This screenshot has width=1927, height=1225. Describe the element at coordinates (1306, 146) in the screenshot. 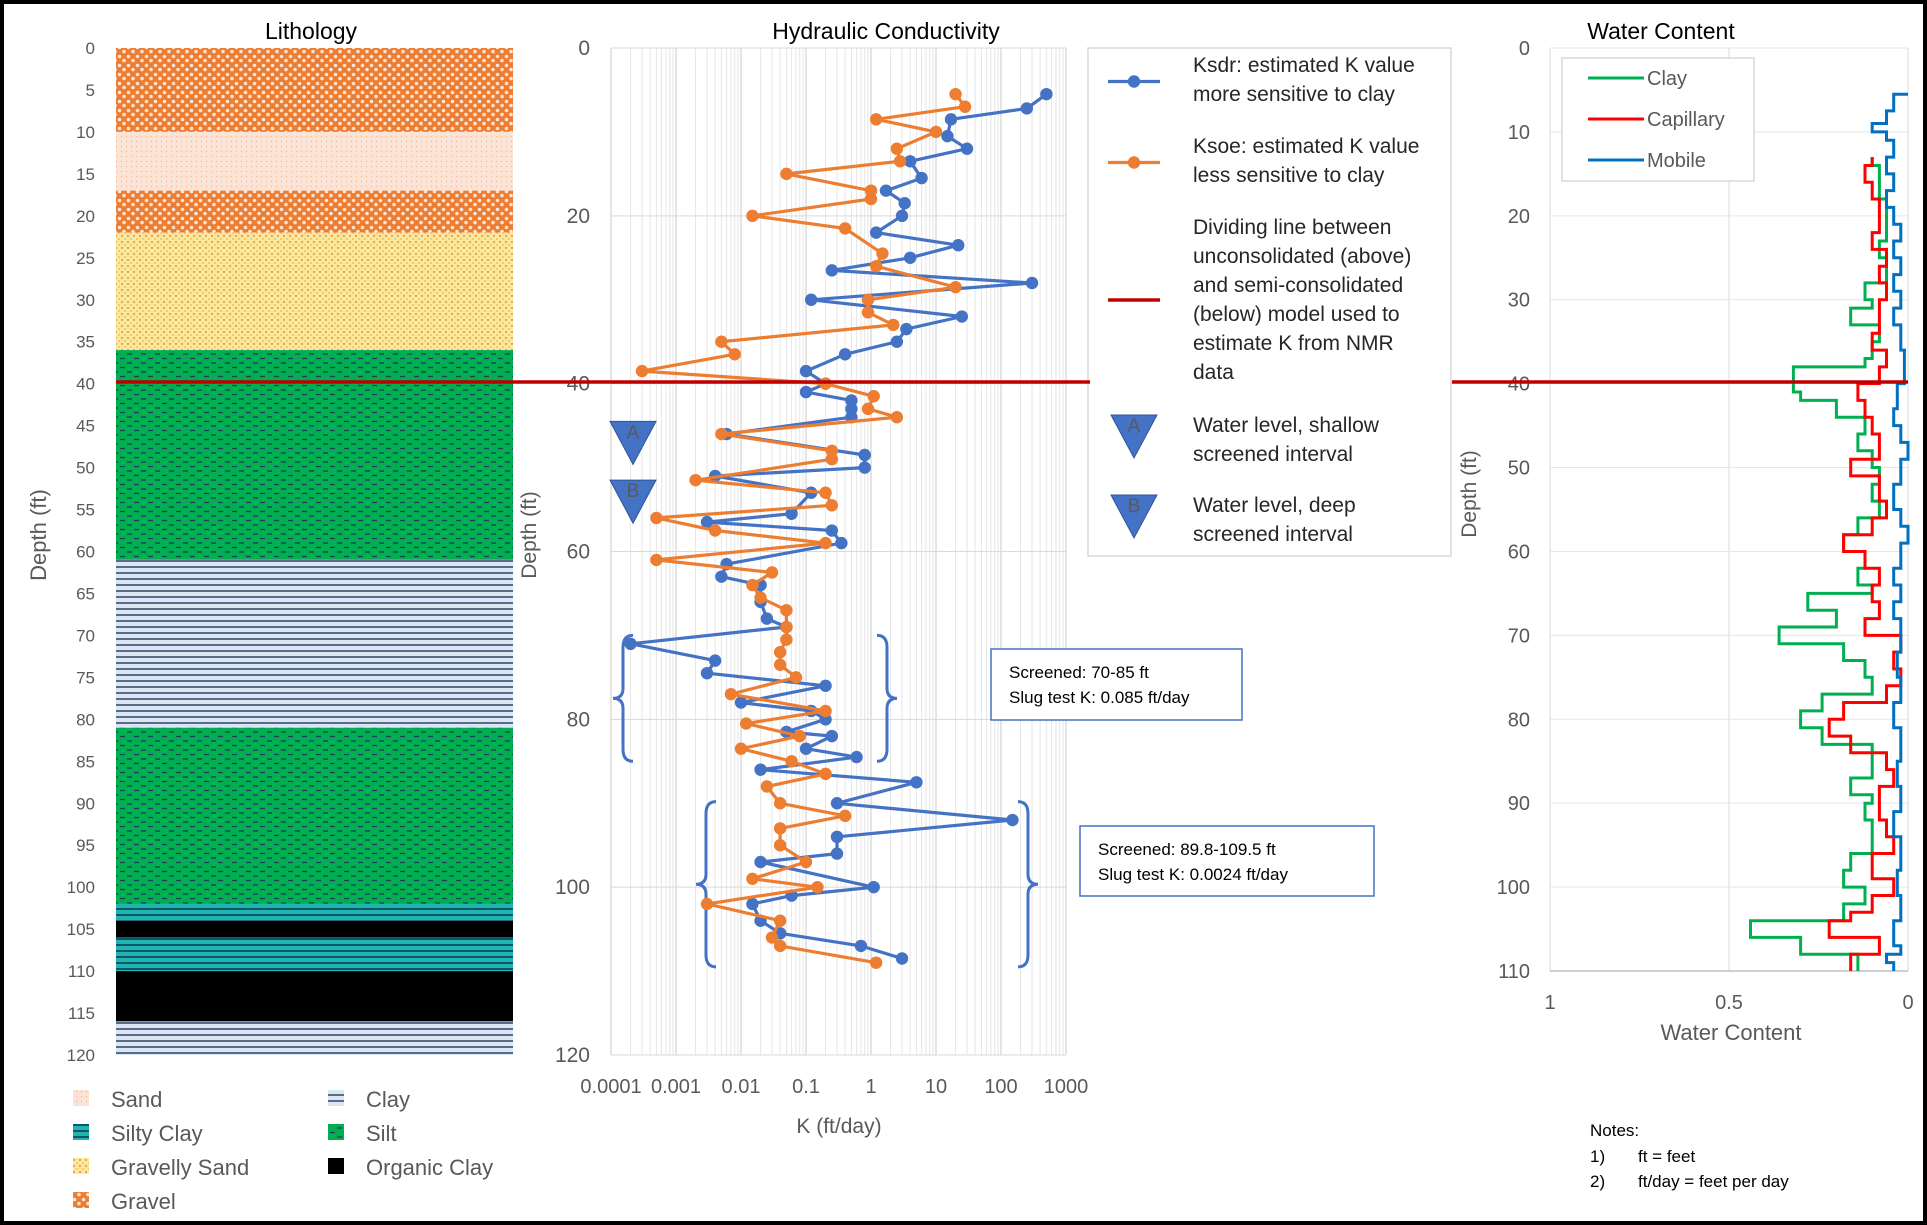

I see `hk-legend-text: Ksoe: estimated K value` at that location.